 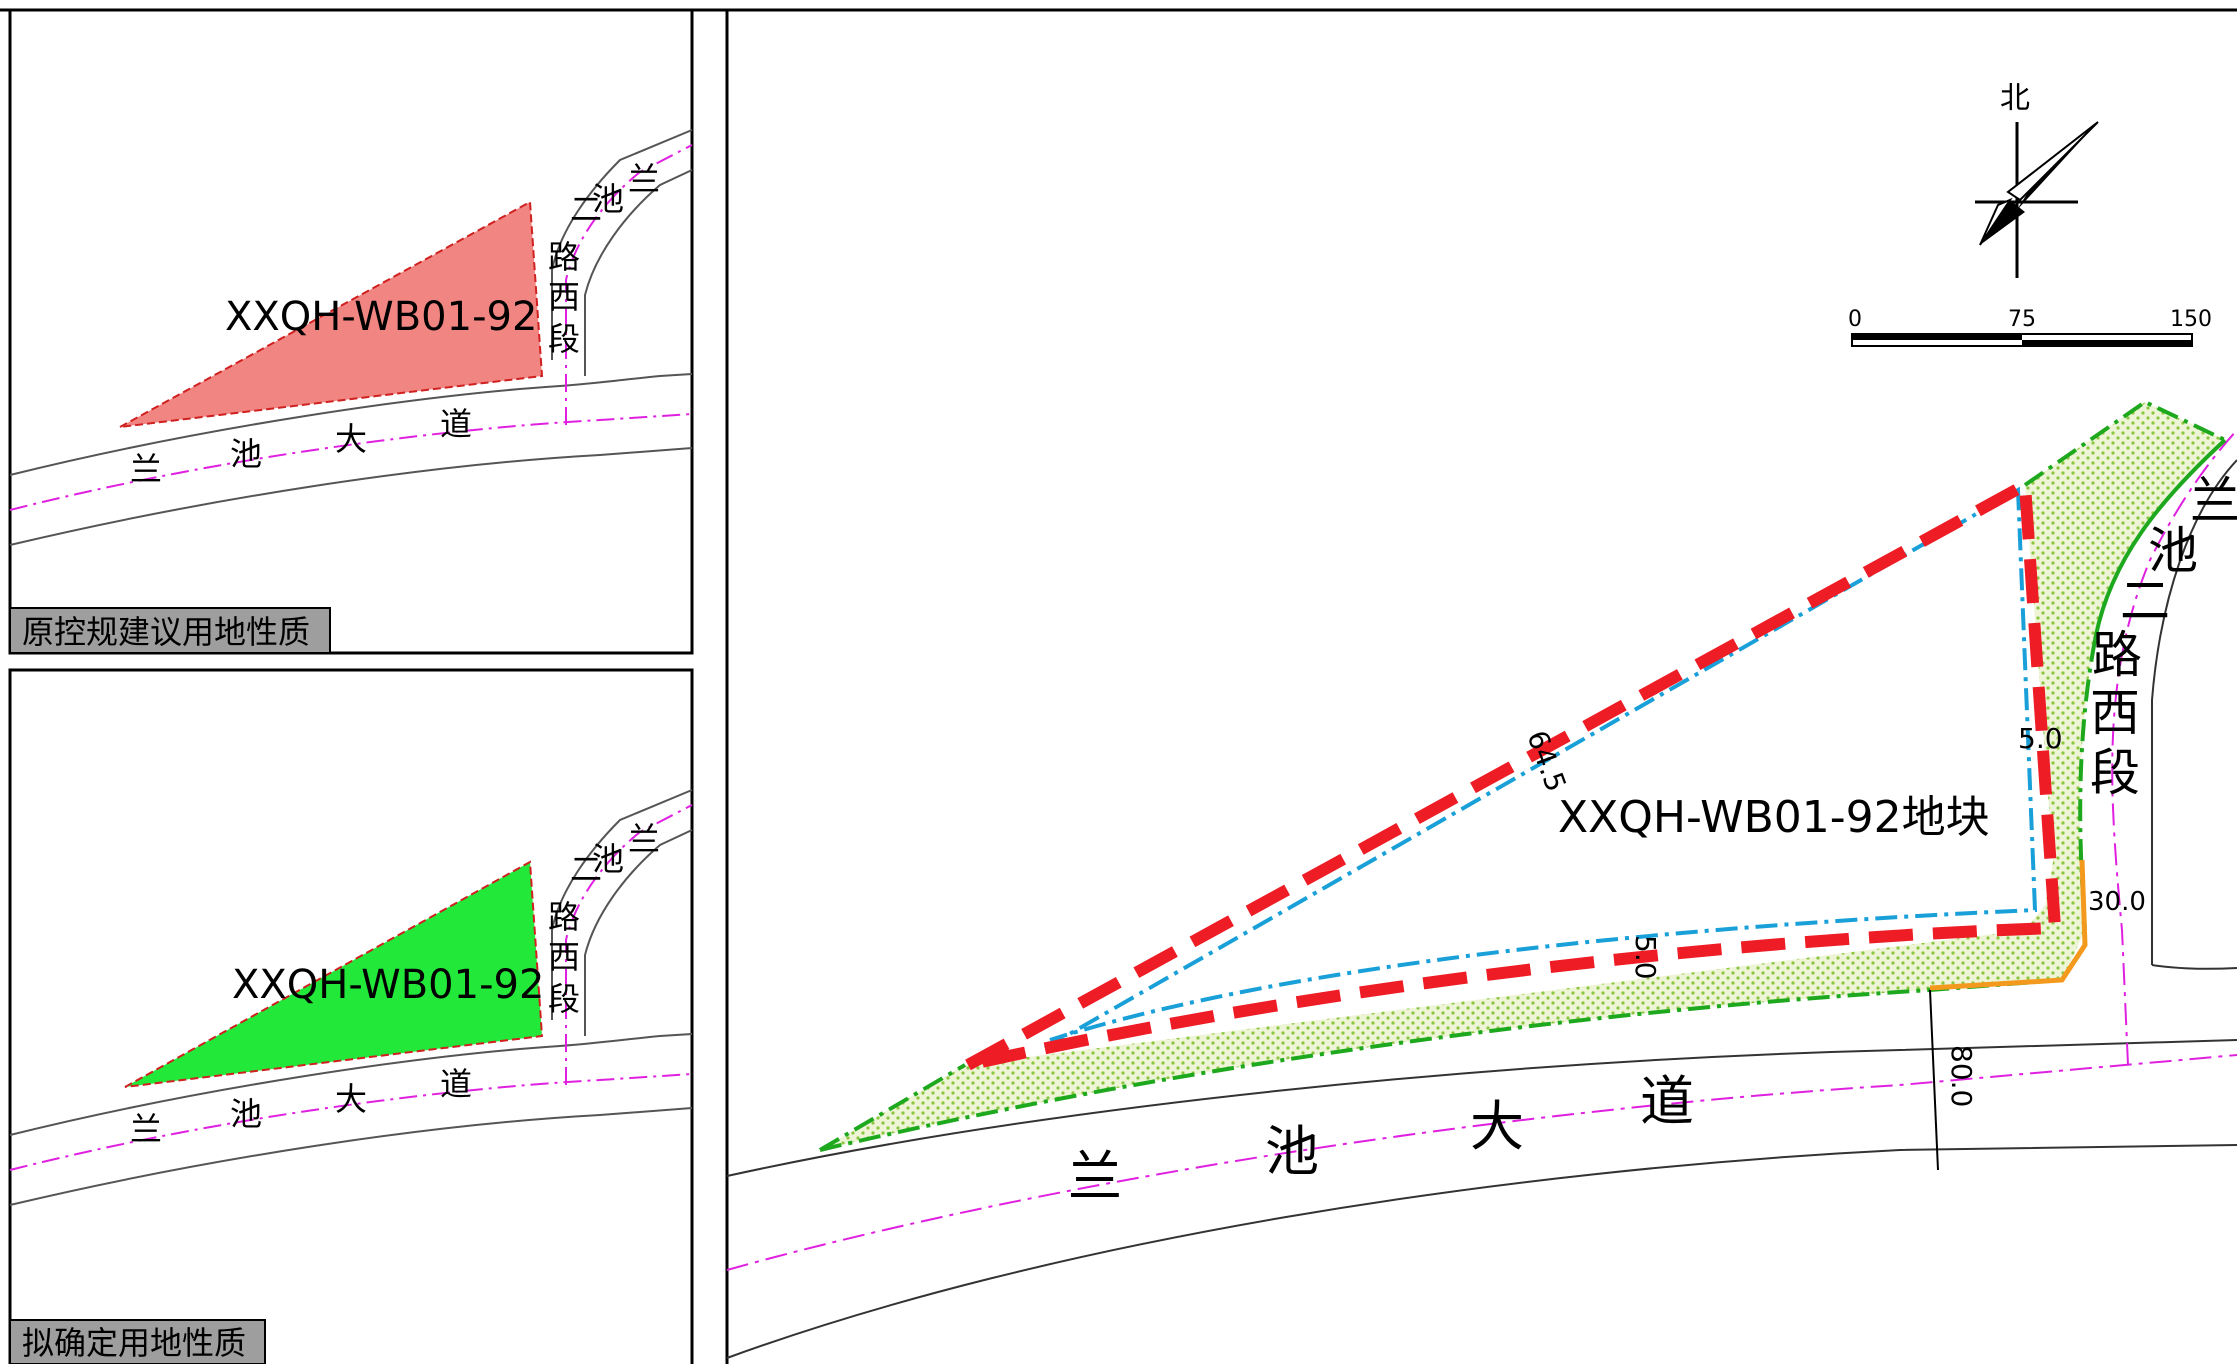 I want to click on main-road-centerline, so click(x=1481, y=1162).